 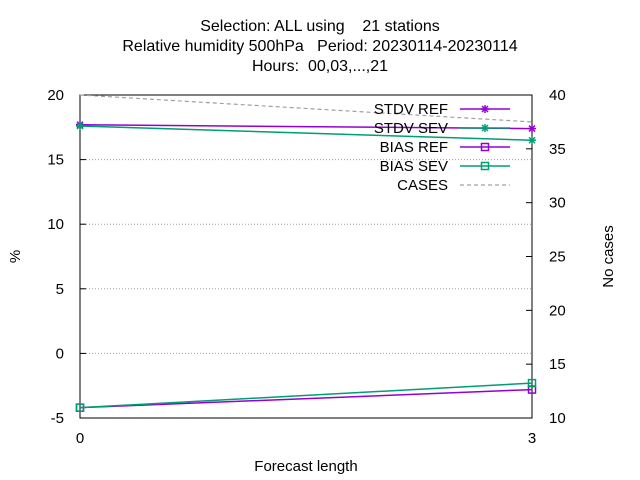 I want to click on legend-label-stdv-sev: STDV SEV, so click(x=411, y=128).